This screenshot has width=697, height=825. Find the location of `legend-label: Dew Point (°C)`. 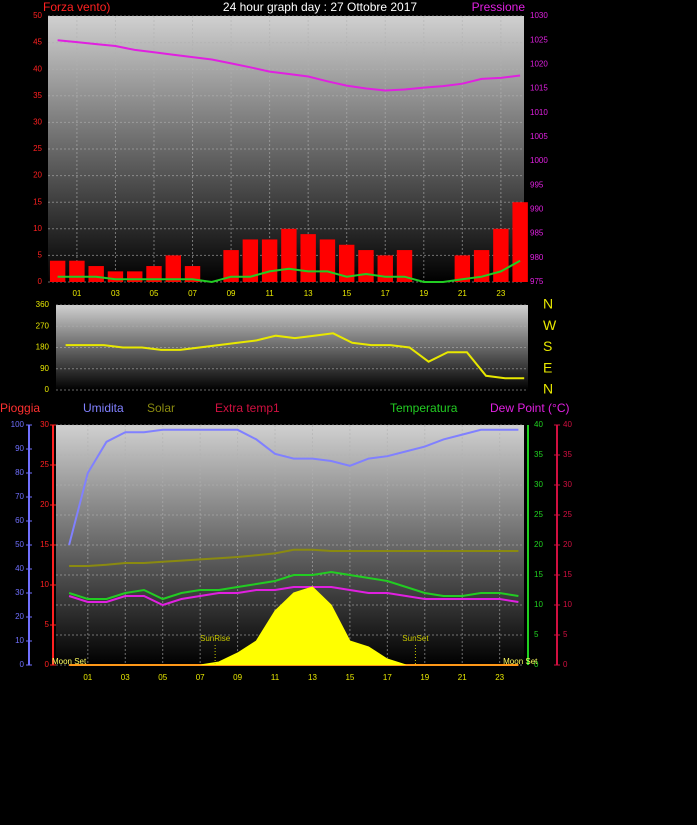

legend-label: Dew Point (°C) is located at coordinates (529, 408).